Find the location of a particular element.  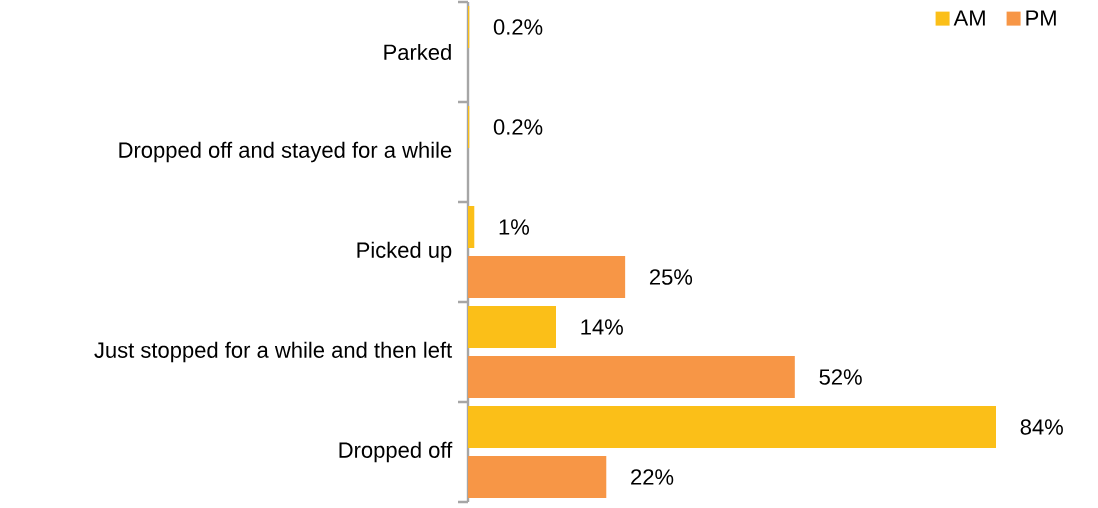

y-tick-label: Just stopped for a while and then left is located at coordinates (273, 352).